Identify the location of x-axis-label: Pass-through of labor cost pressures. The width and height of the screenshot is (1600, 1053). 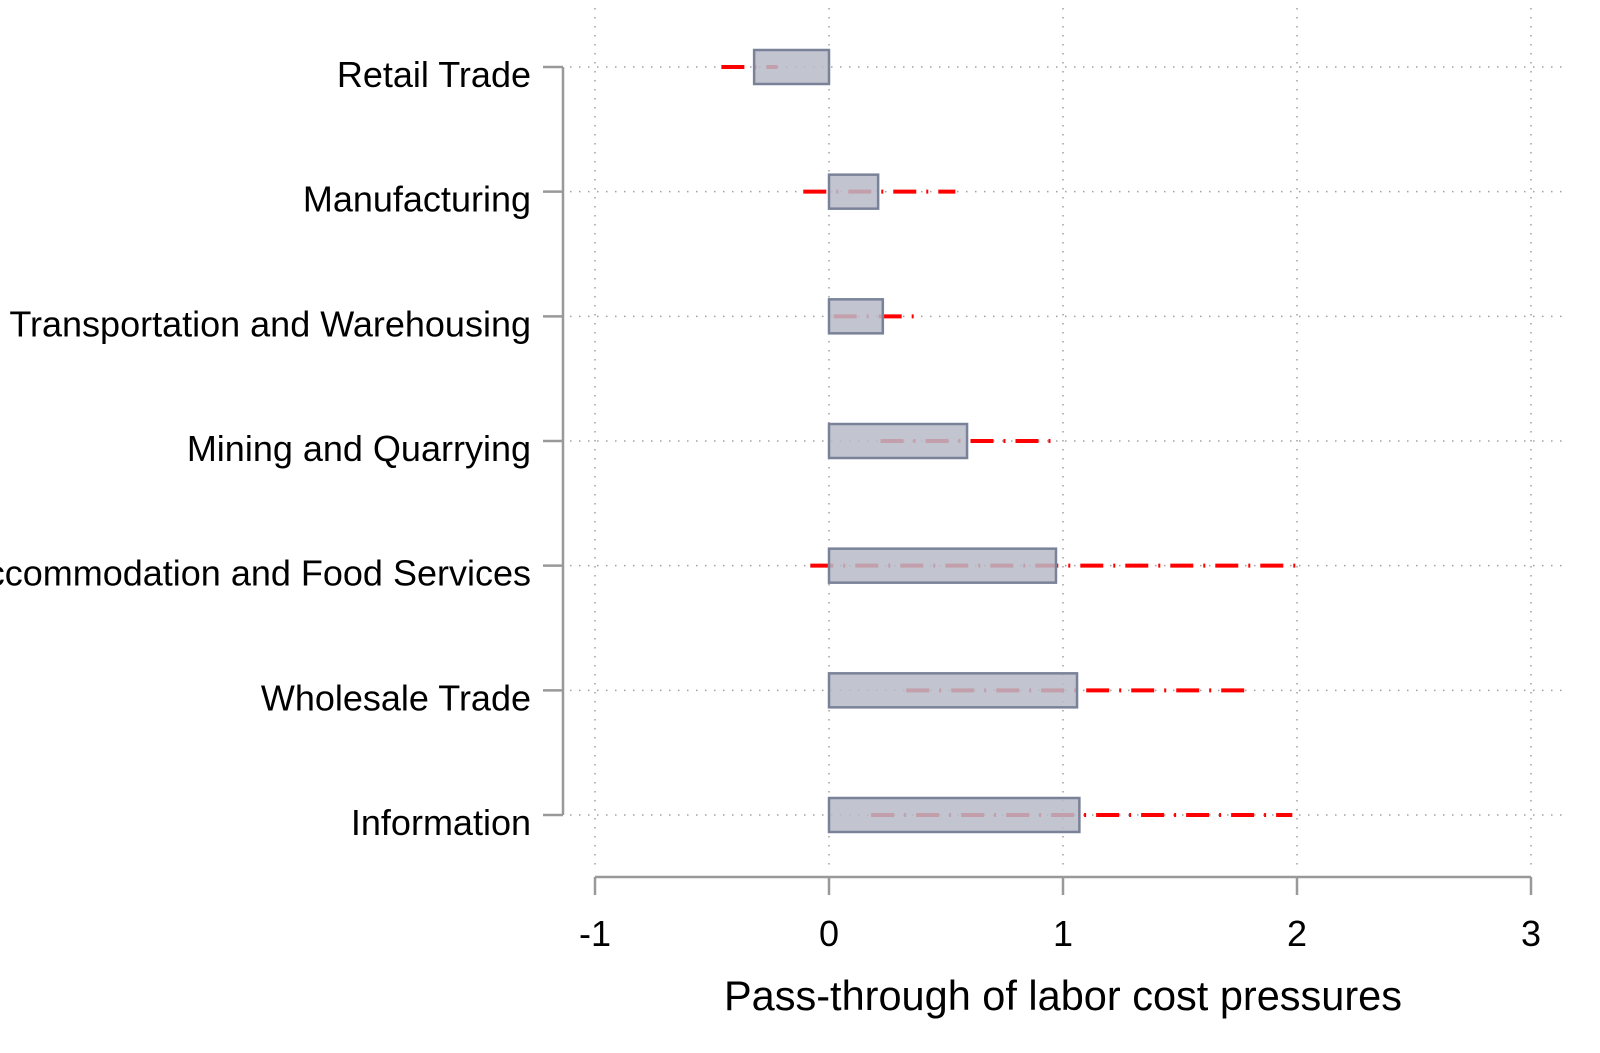
(1063, 995).